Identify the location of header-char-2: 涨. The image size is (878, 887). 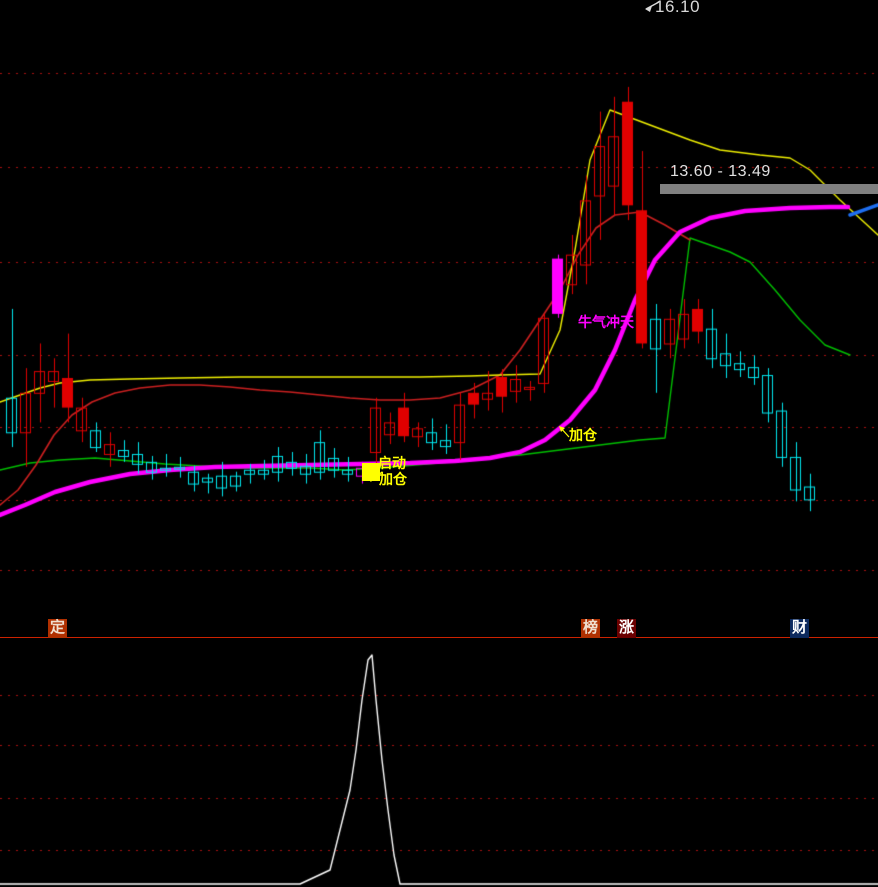
(626, 628).